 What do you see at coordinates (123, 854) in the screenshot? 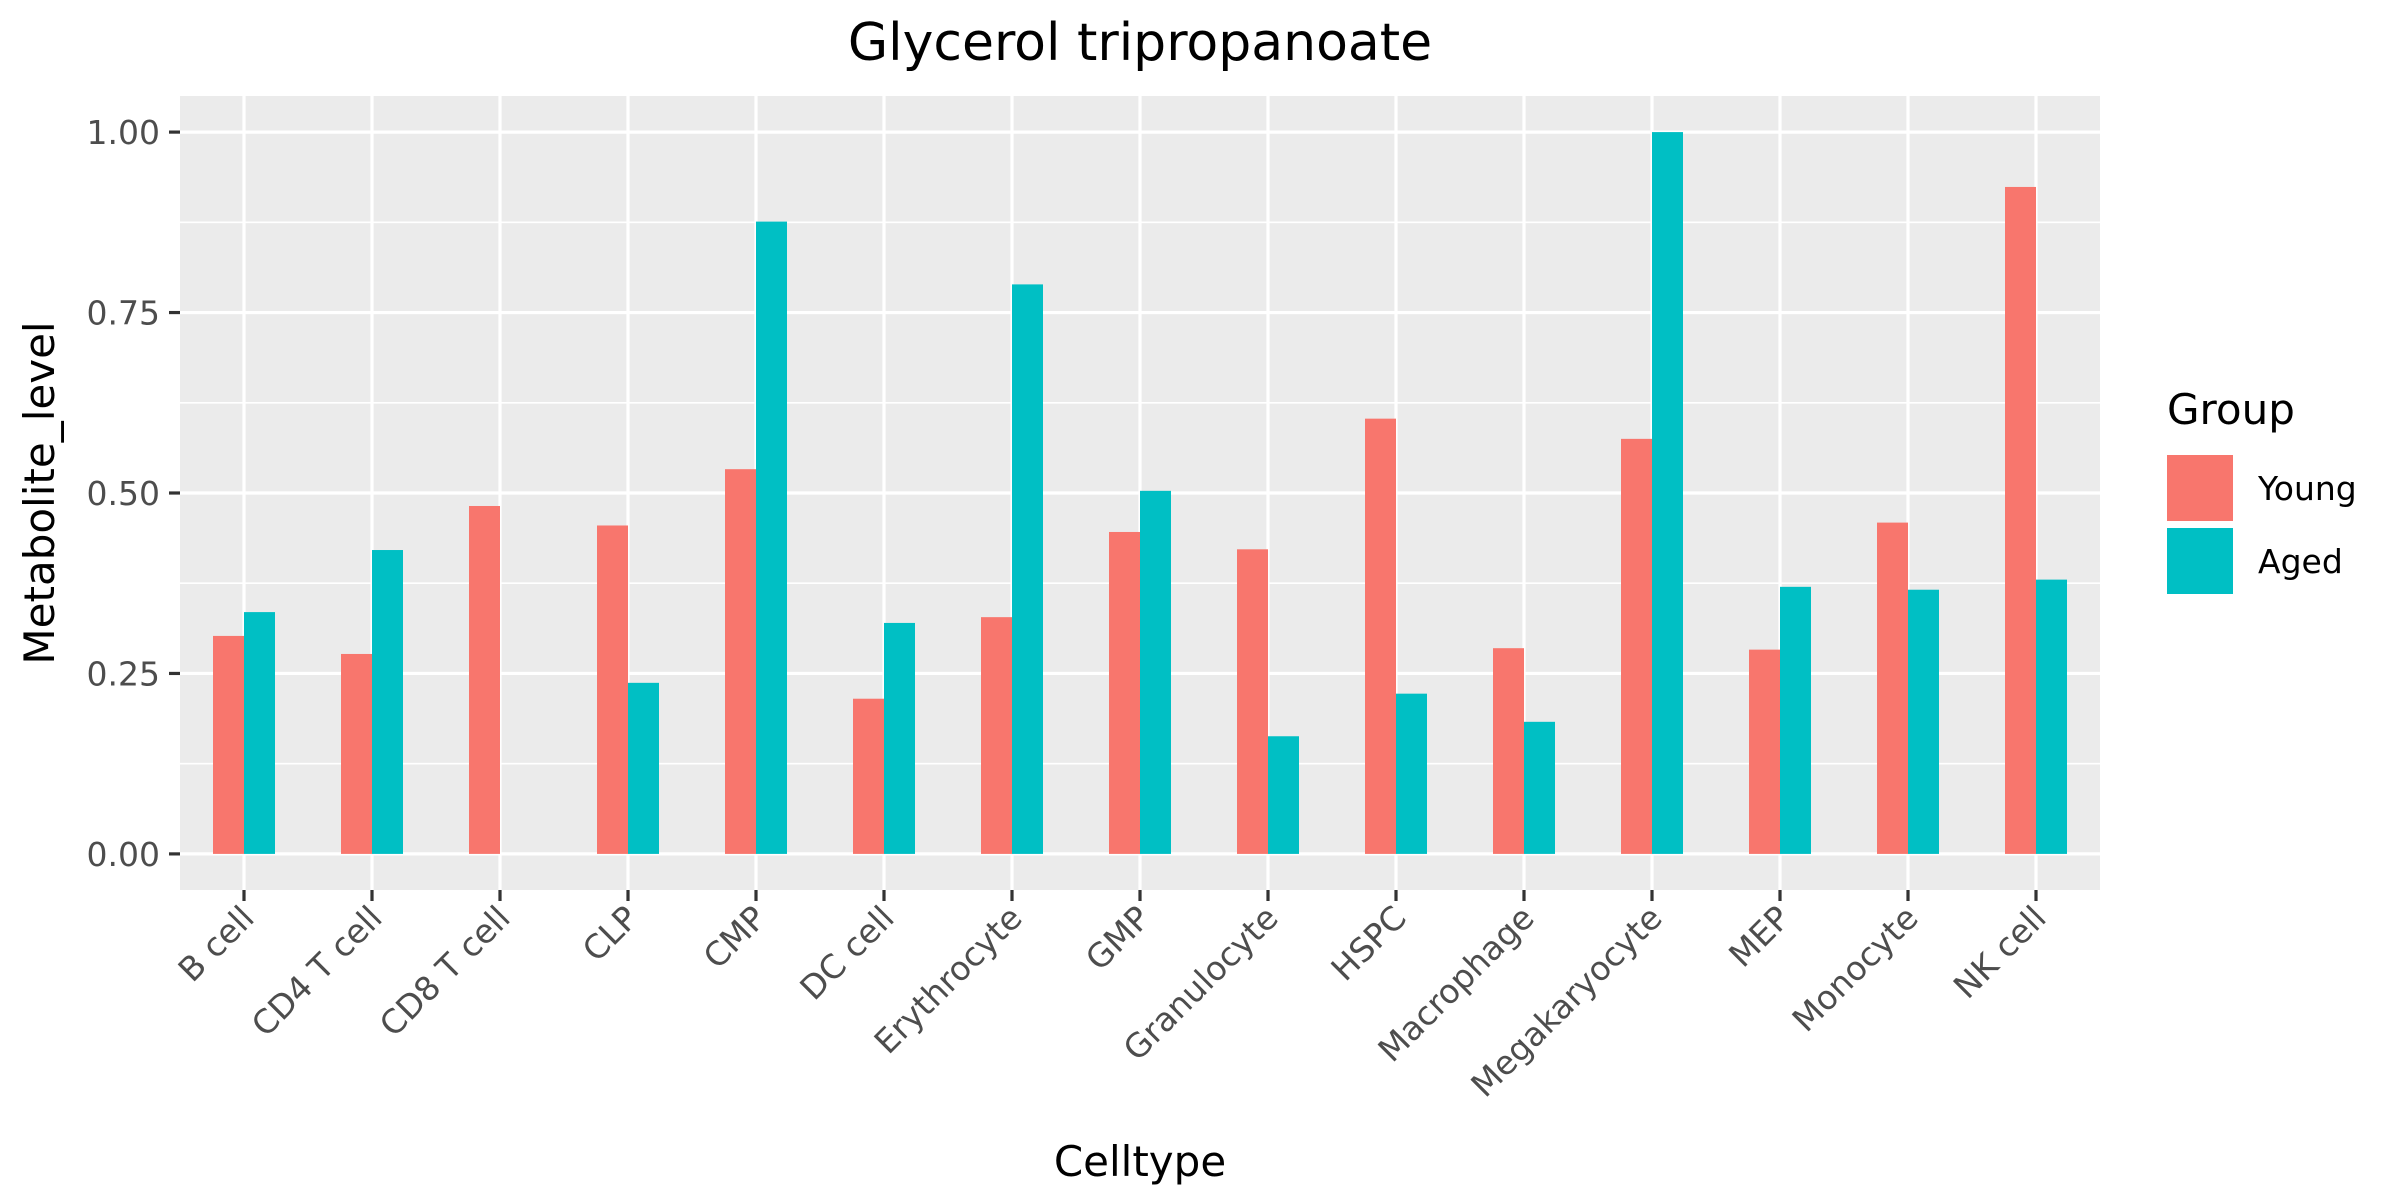
I see `y-tick-label: 0.00` at bounding box center [123, 854].